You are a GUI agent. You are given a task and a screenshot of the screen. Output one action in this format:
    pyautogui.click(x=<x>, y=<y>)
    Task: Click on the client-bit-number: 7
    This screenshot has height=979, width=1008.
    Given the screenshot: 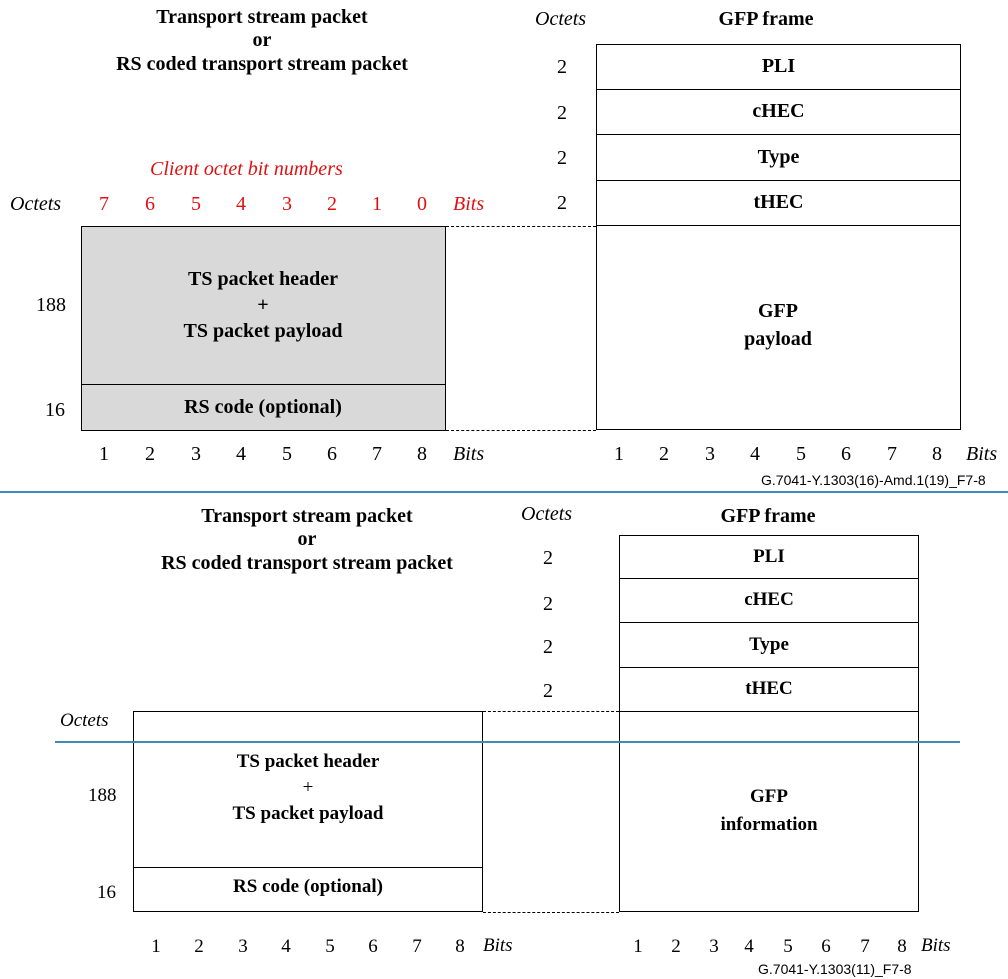 What is the action you would take?
    pyautogui.click(x=104, y=204)
    